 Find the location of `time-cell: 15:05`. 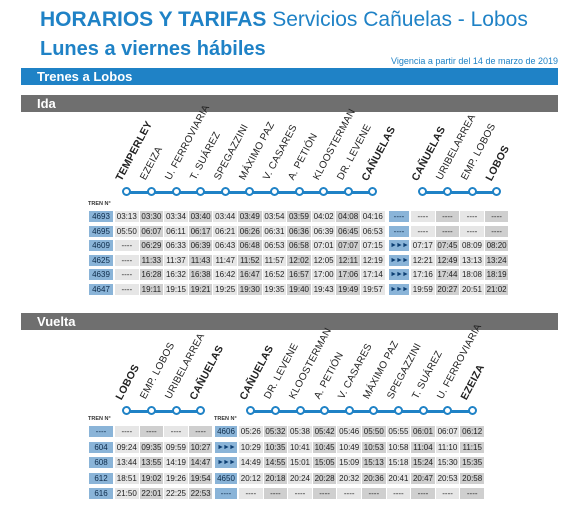

time-cell: 15:05 is located at coordinates (324, 462).